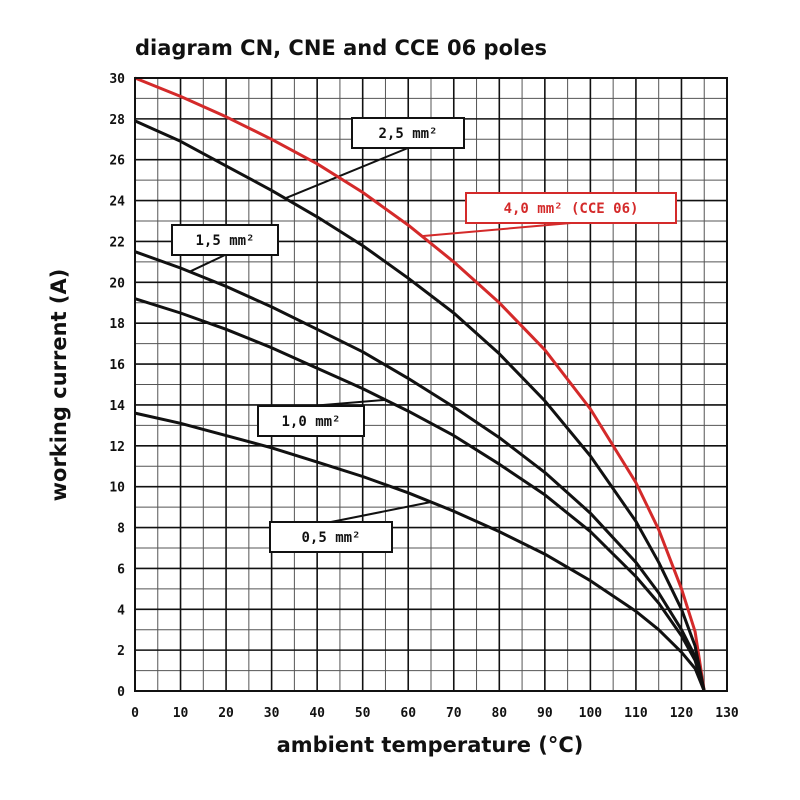 This screenshot has height=800, width=800. Describe the element at coordinates (408, 713) in the screenshot. I see `x-tick-label: 60` at that location.